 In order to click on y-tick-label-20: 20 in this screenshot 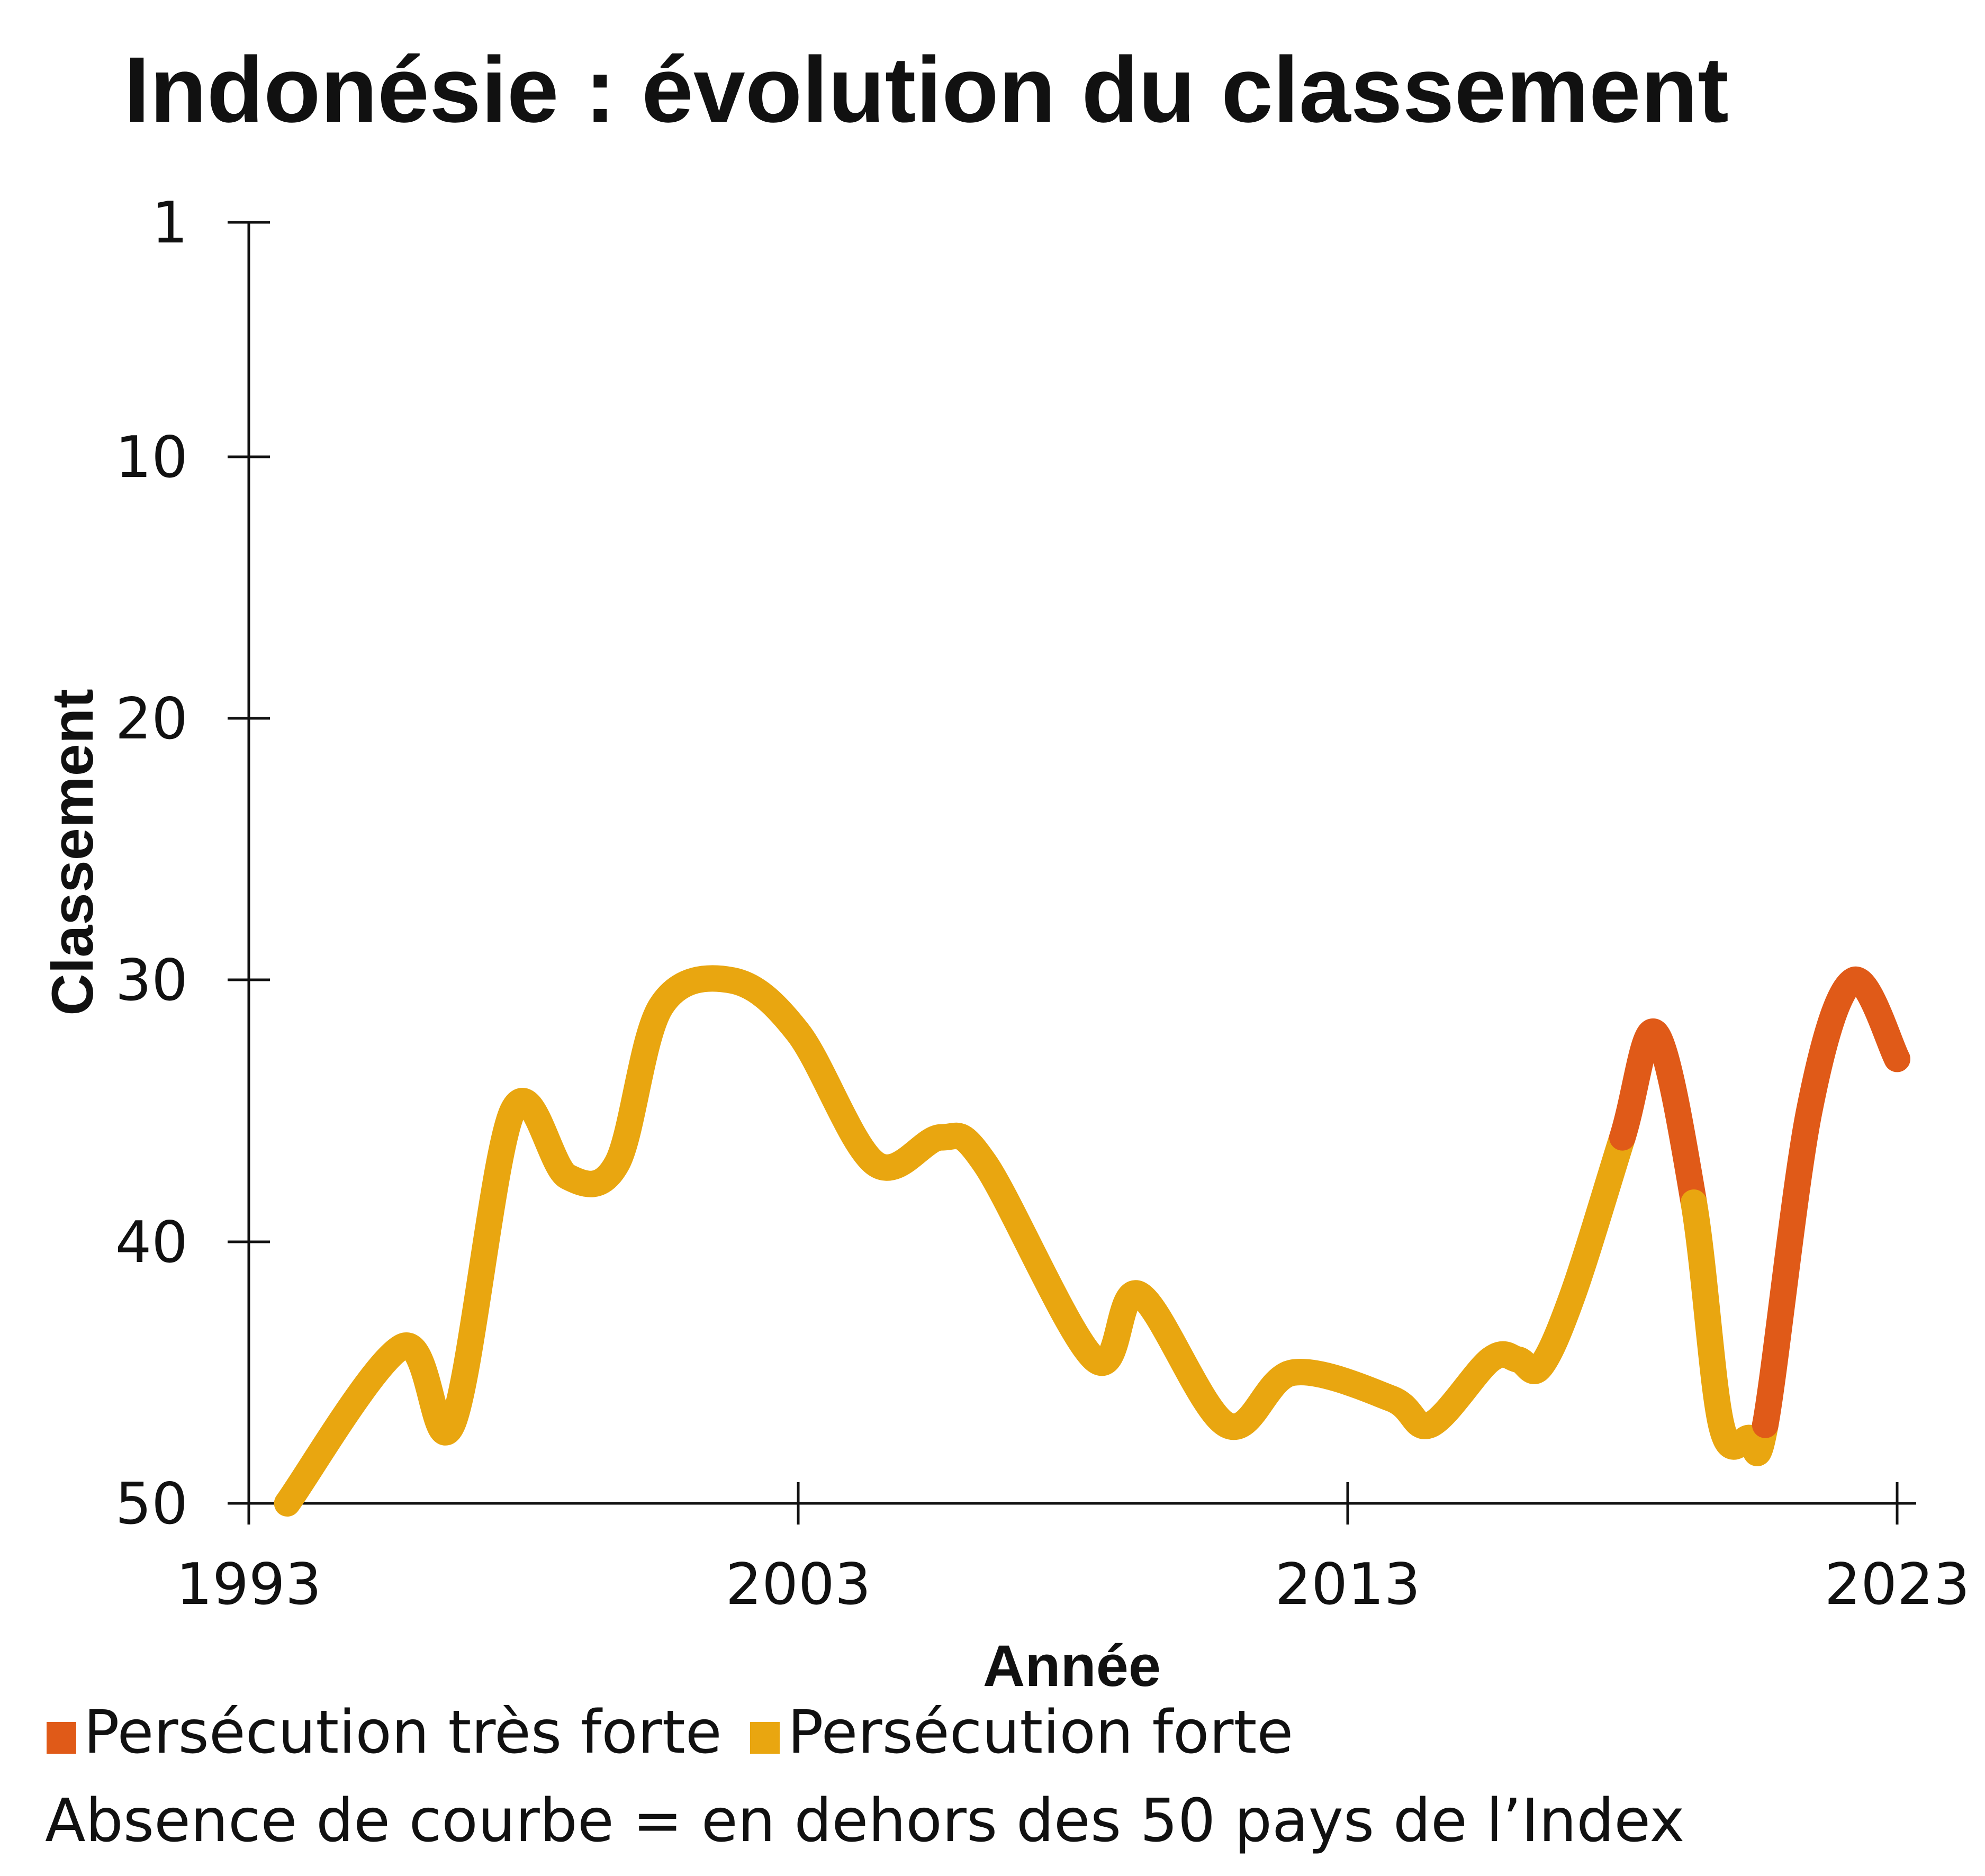, I will do `click(151, 719)`.